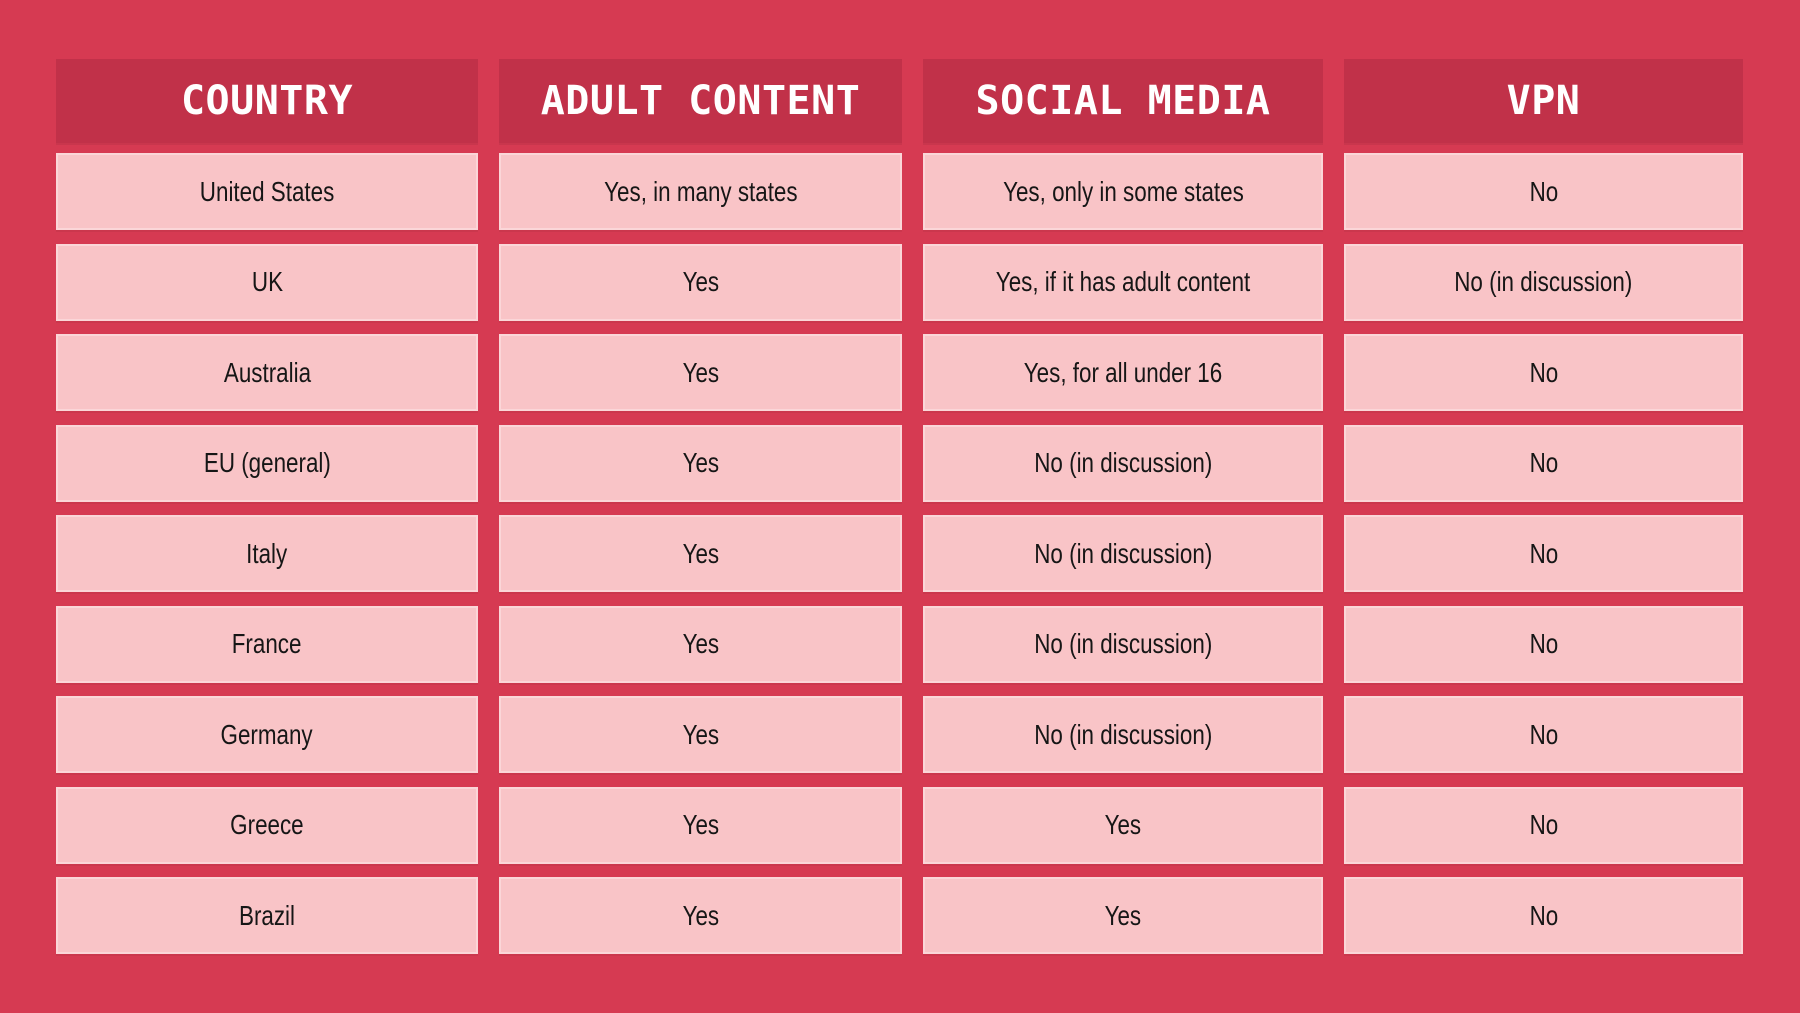  I want to click on cell-text: United States, so click(267, 191).